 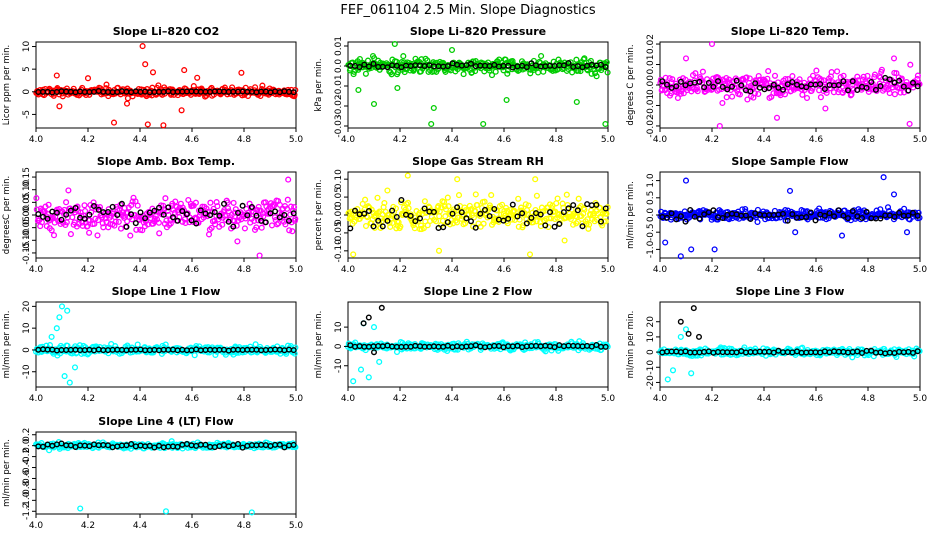 I want to click on x-tick-label: 4.8, so click(x=244, y=270).